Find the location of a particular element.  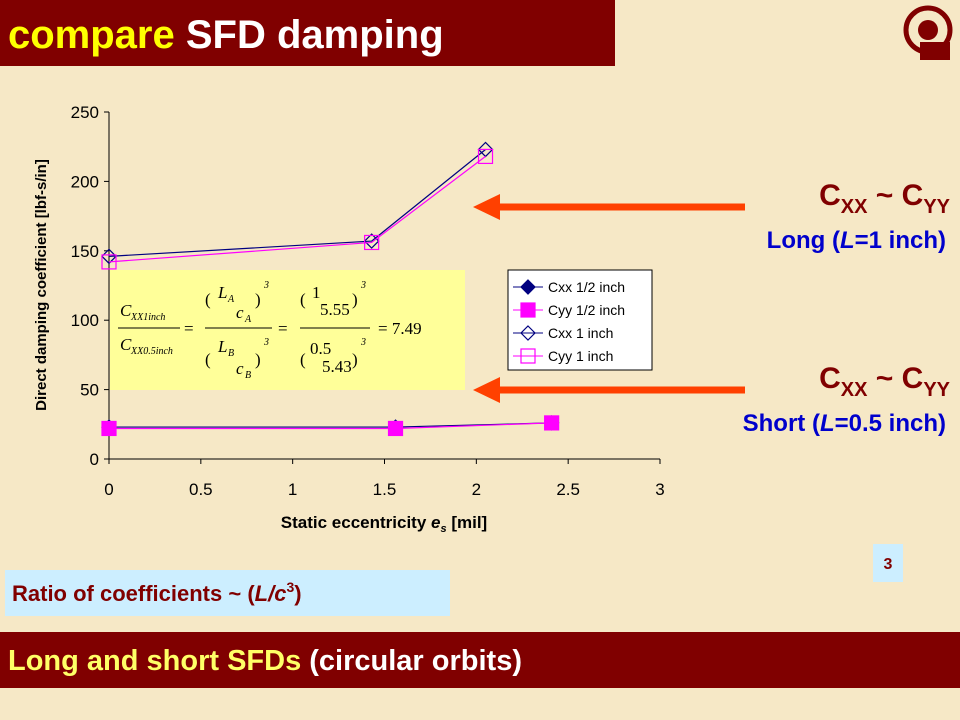

legend-label: Cyy 1/2 inch is located at coordinates (586, 310).